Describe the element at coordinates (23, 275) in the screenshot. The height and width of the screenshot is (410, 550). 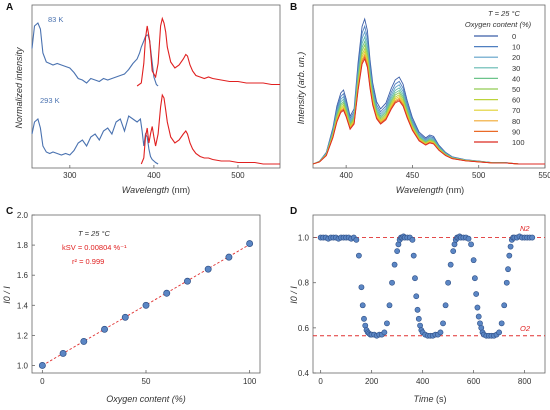
I see `panel-c-y-tick-label: 1.6` at that location.